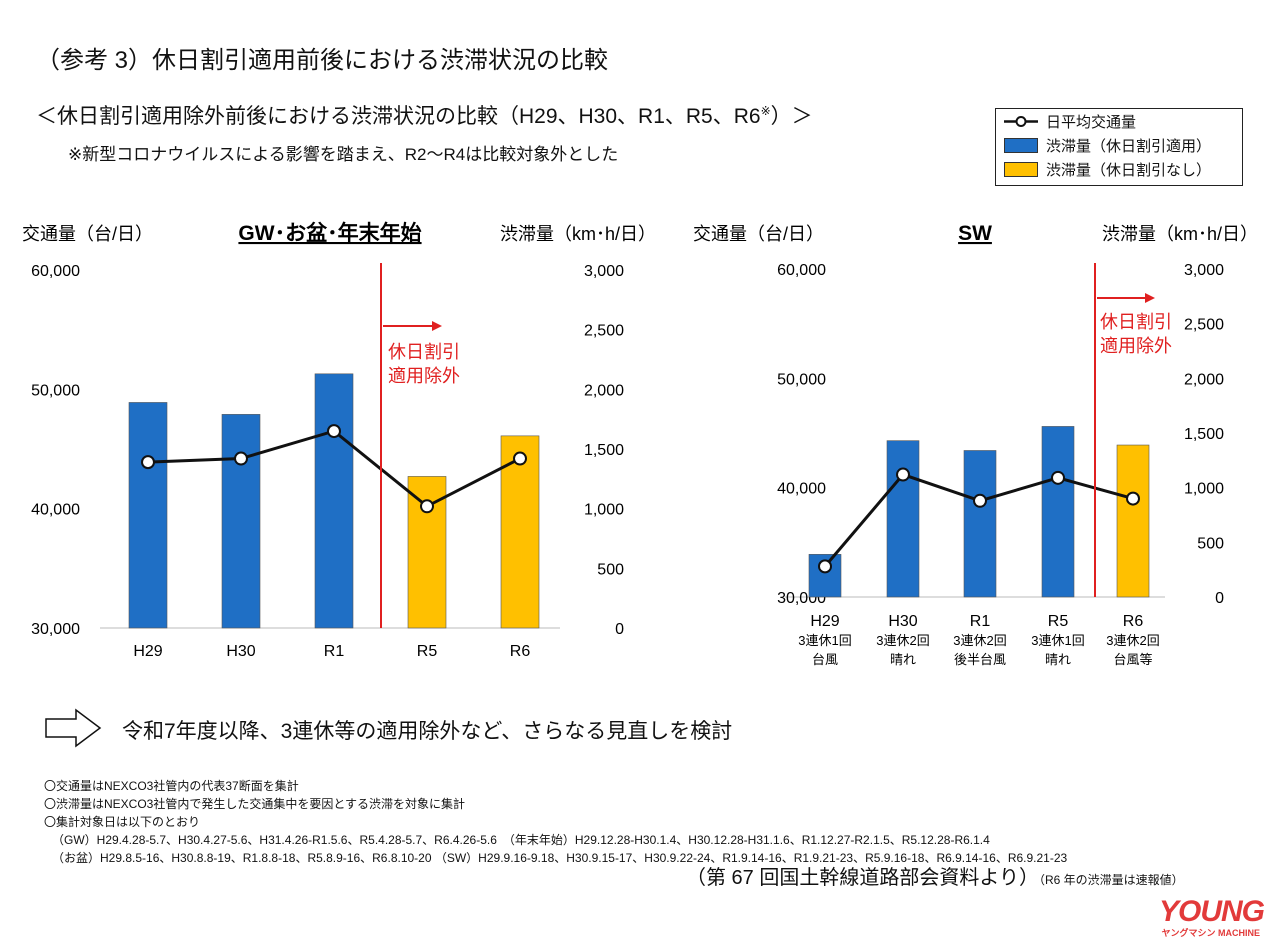 The width and height of the screenshot is (1280, 942). I want to click on legend-swatch-yellow, so click(1021, 169).